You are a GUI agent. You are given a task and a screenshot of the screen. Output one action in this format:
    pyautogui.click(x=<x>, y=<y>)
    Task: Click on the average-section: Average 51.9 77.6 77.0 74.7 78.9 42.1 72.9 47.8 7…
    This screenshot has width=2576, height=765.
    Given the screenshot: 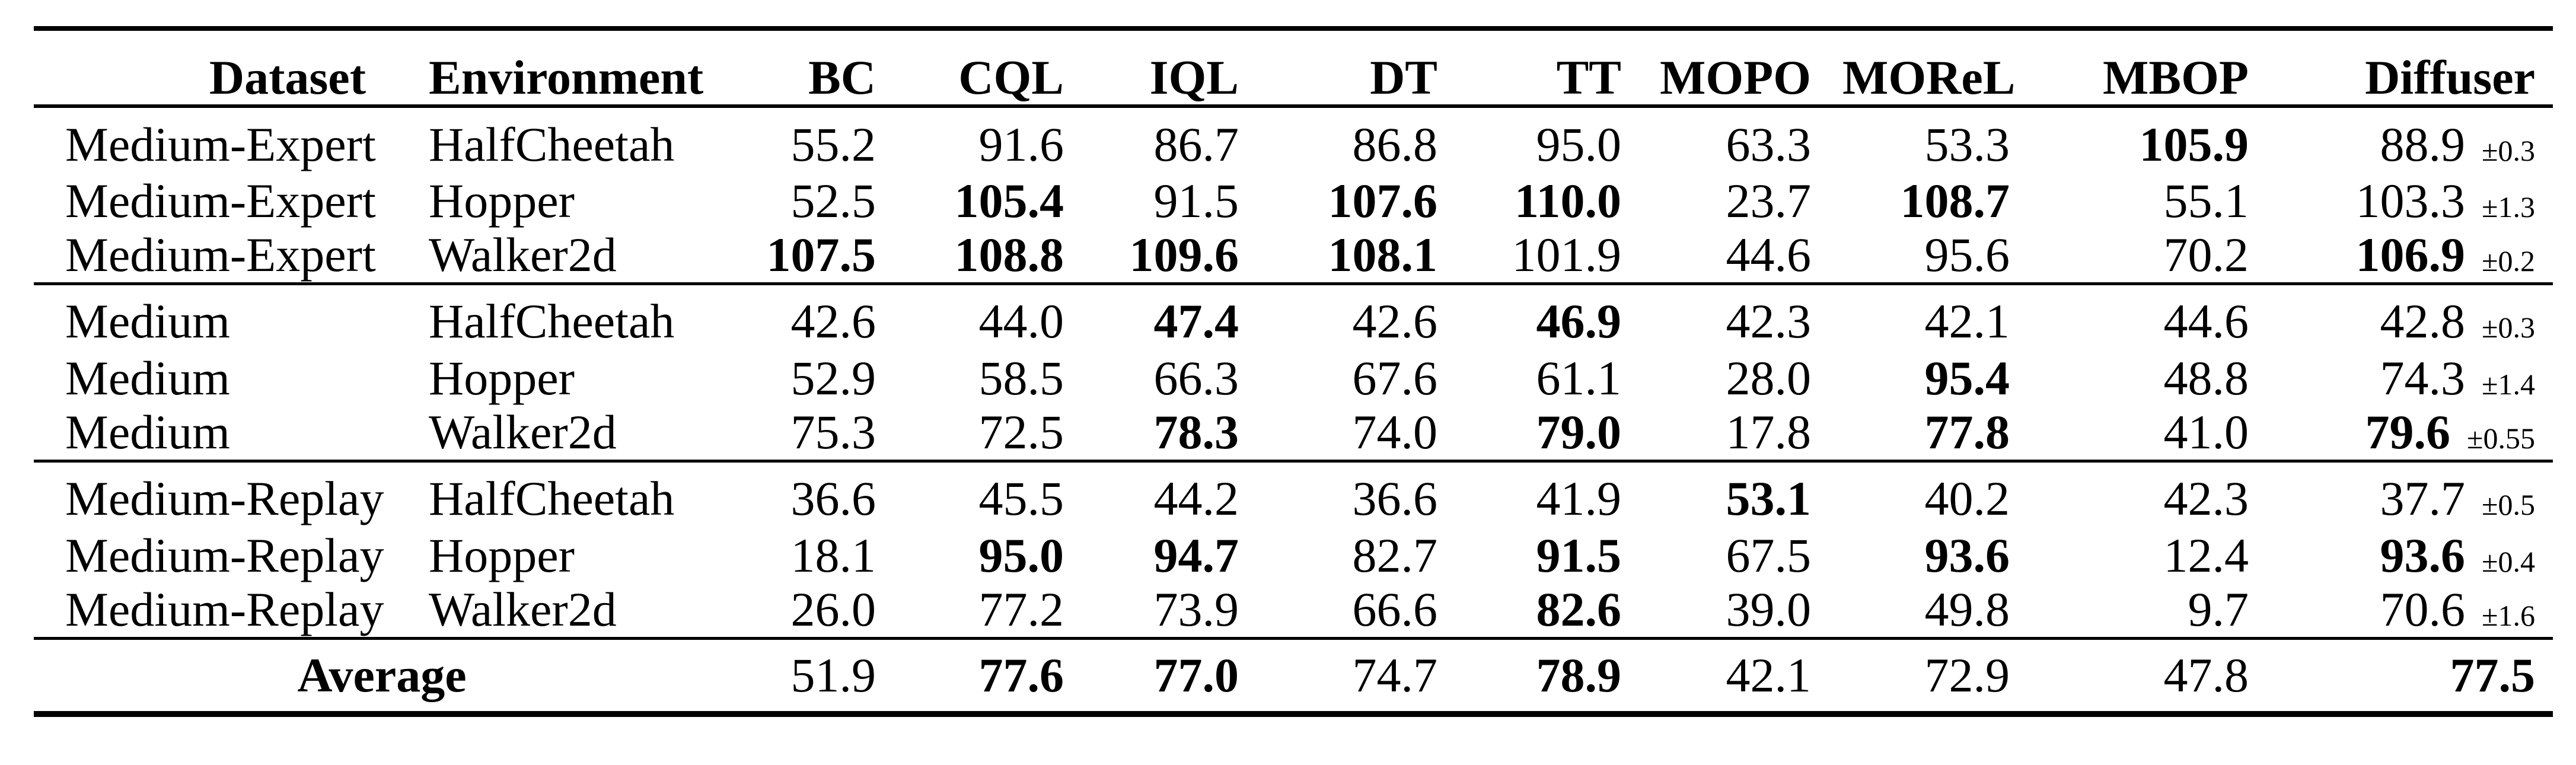 What is the action you would take?
    pyautogui.click(x=1293, y=676)
    